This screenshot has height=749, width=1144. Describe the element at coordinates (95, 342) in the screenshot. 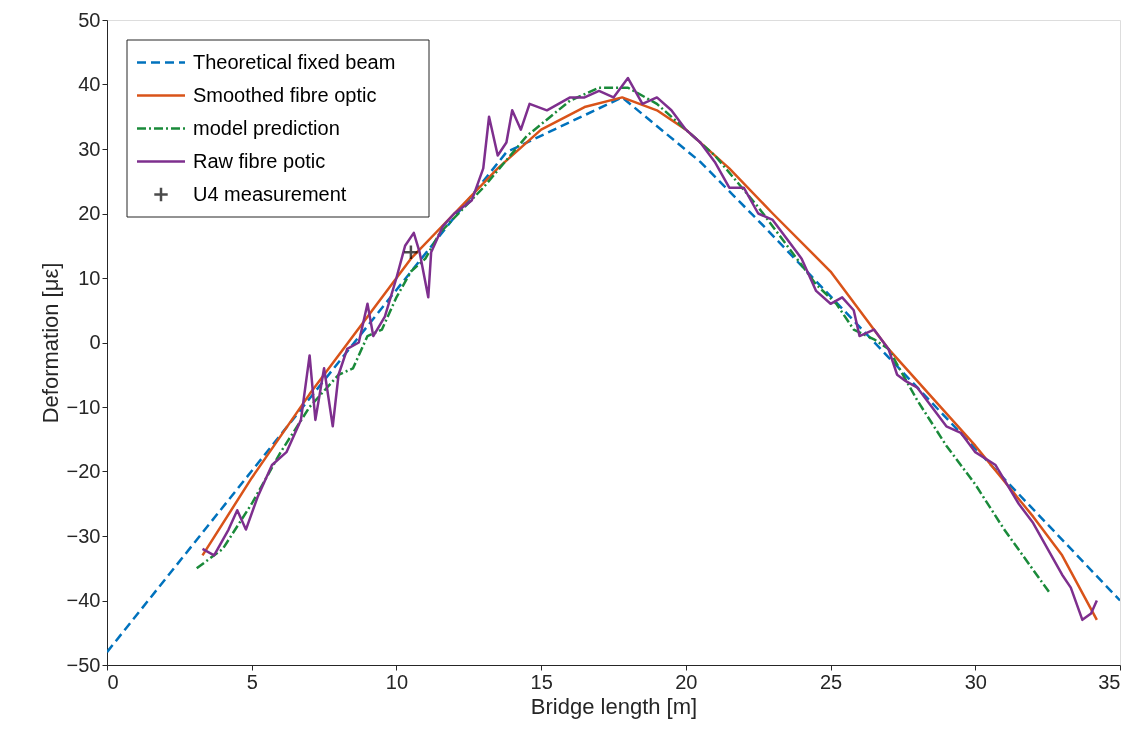

I see `y-tick-label: 0` at that location.